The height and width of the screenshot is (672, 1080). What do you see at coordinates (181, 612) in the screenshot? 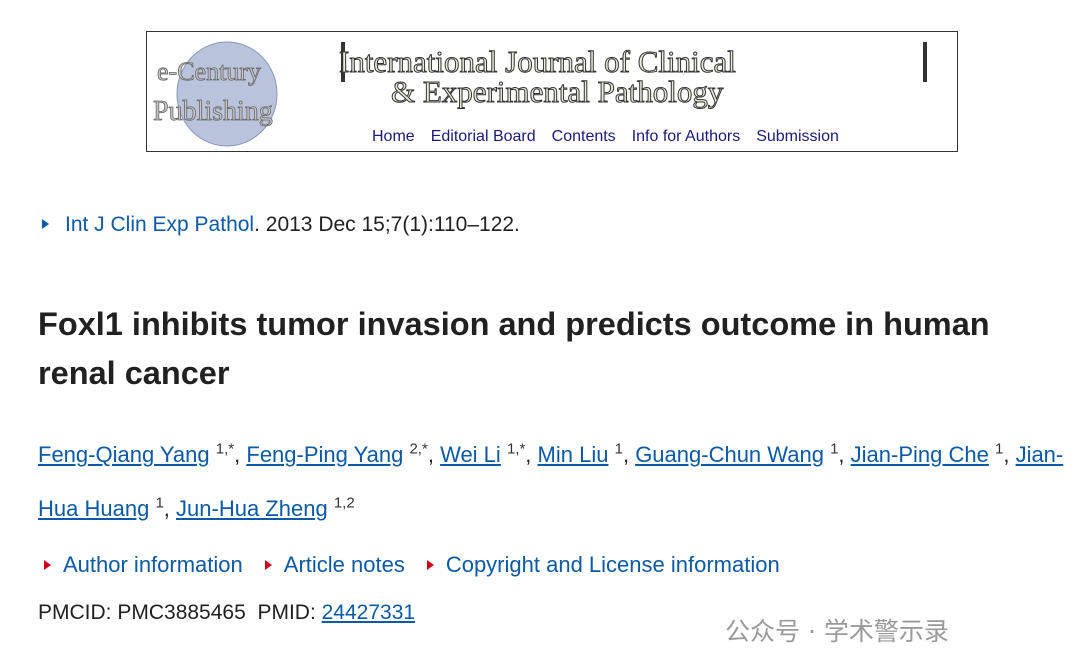
I see `pmcid: PMC3885465` at bounding box center [181, 612].